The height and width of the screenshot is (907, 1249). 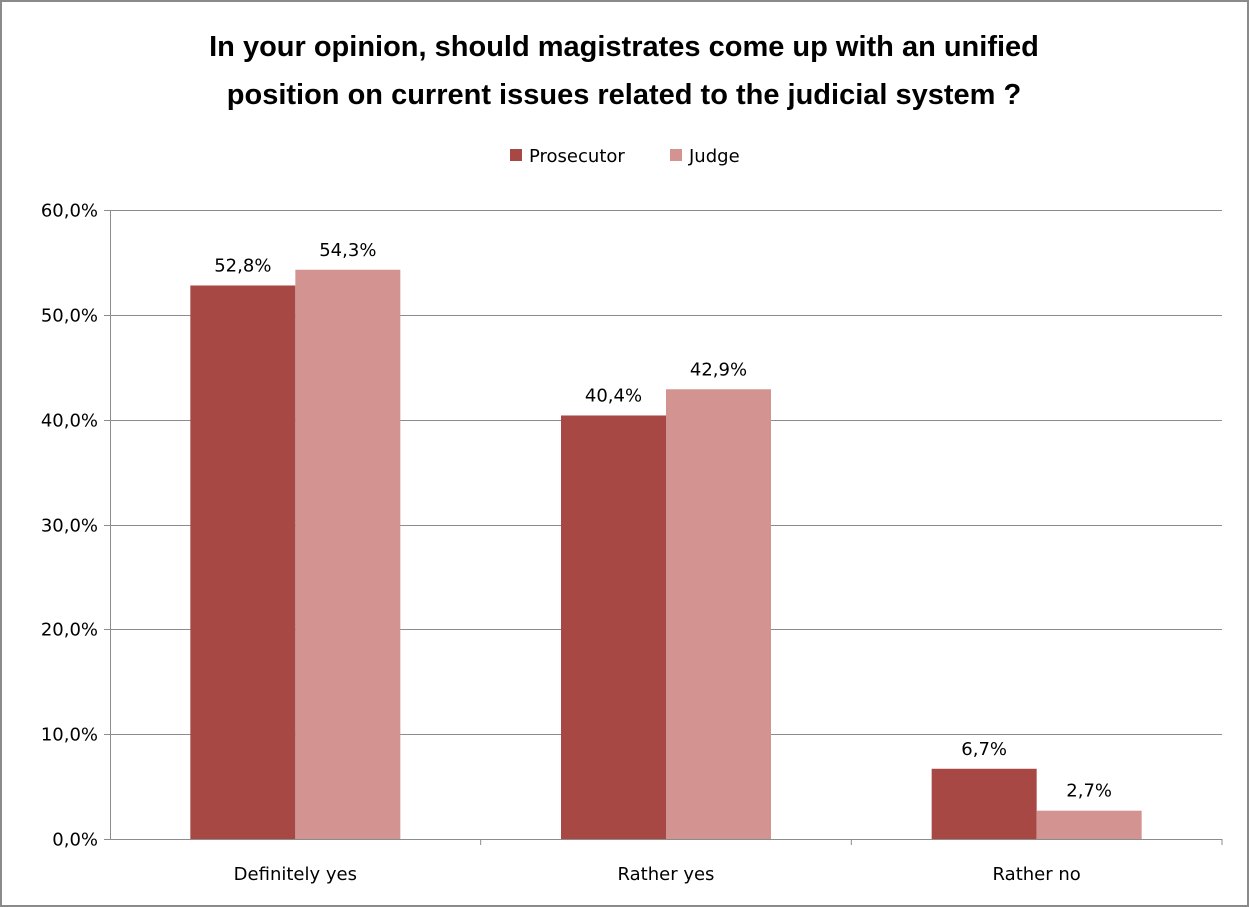 What do you see at coordinates (347, 250) in the screenshot?
I see `data-label: 54,3%` at bounding box center [347, 250].